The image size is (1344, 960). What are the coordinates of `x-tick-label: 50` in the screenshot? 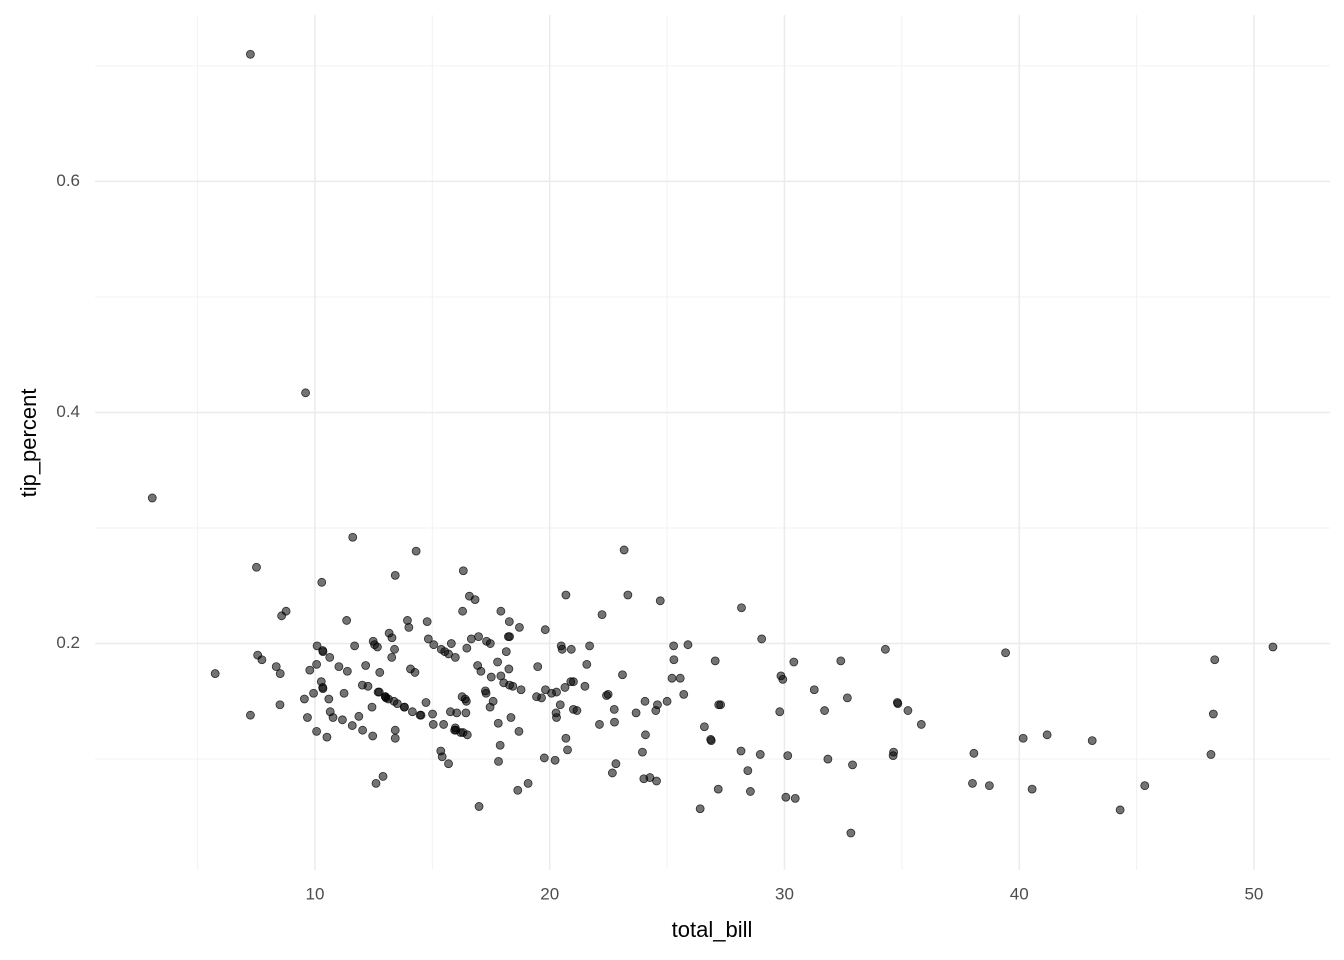 It's located at (1253, 893).